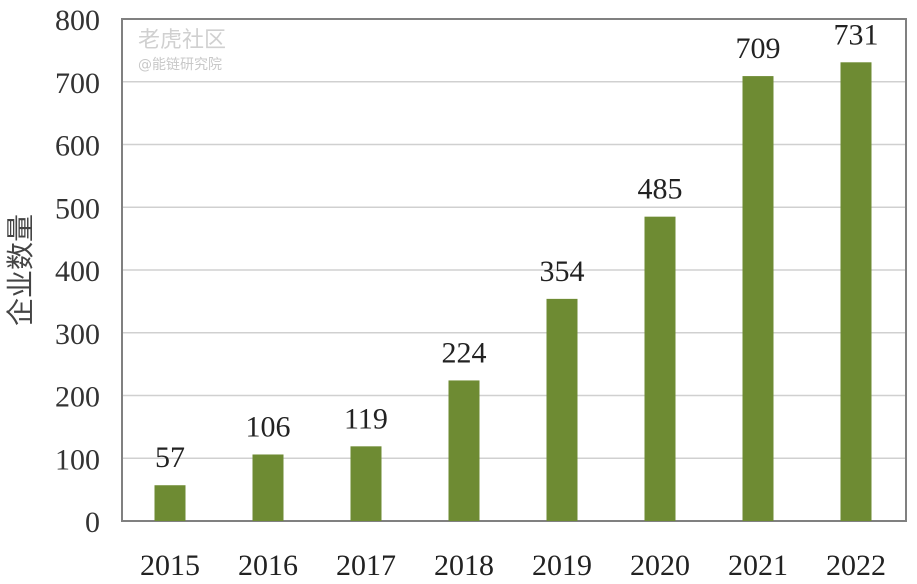  Describe the element at coordinates (268, 426) in the screenshot. I see `data-label: 106` at that location.